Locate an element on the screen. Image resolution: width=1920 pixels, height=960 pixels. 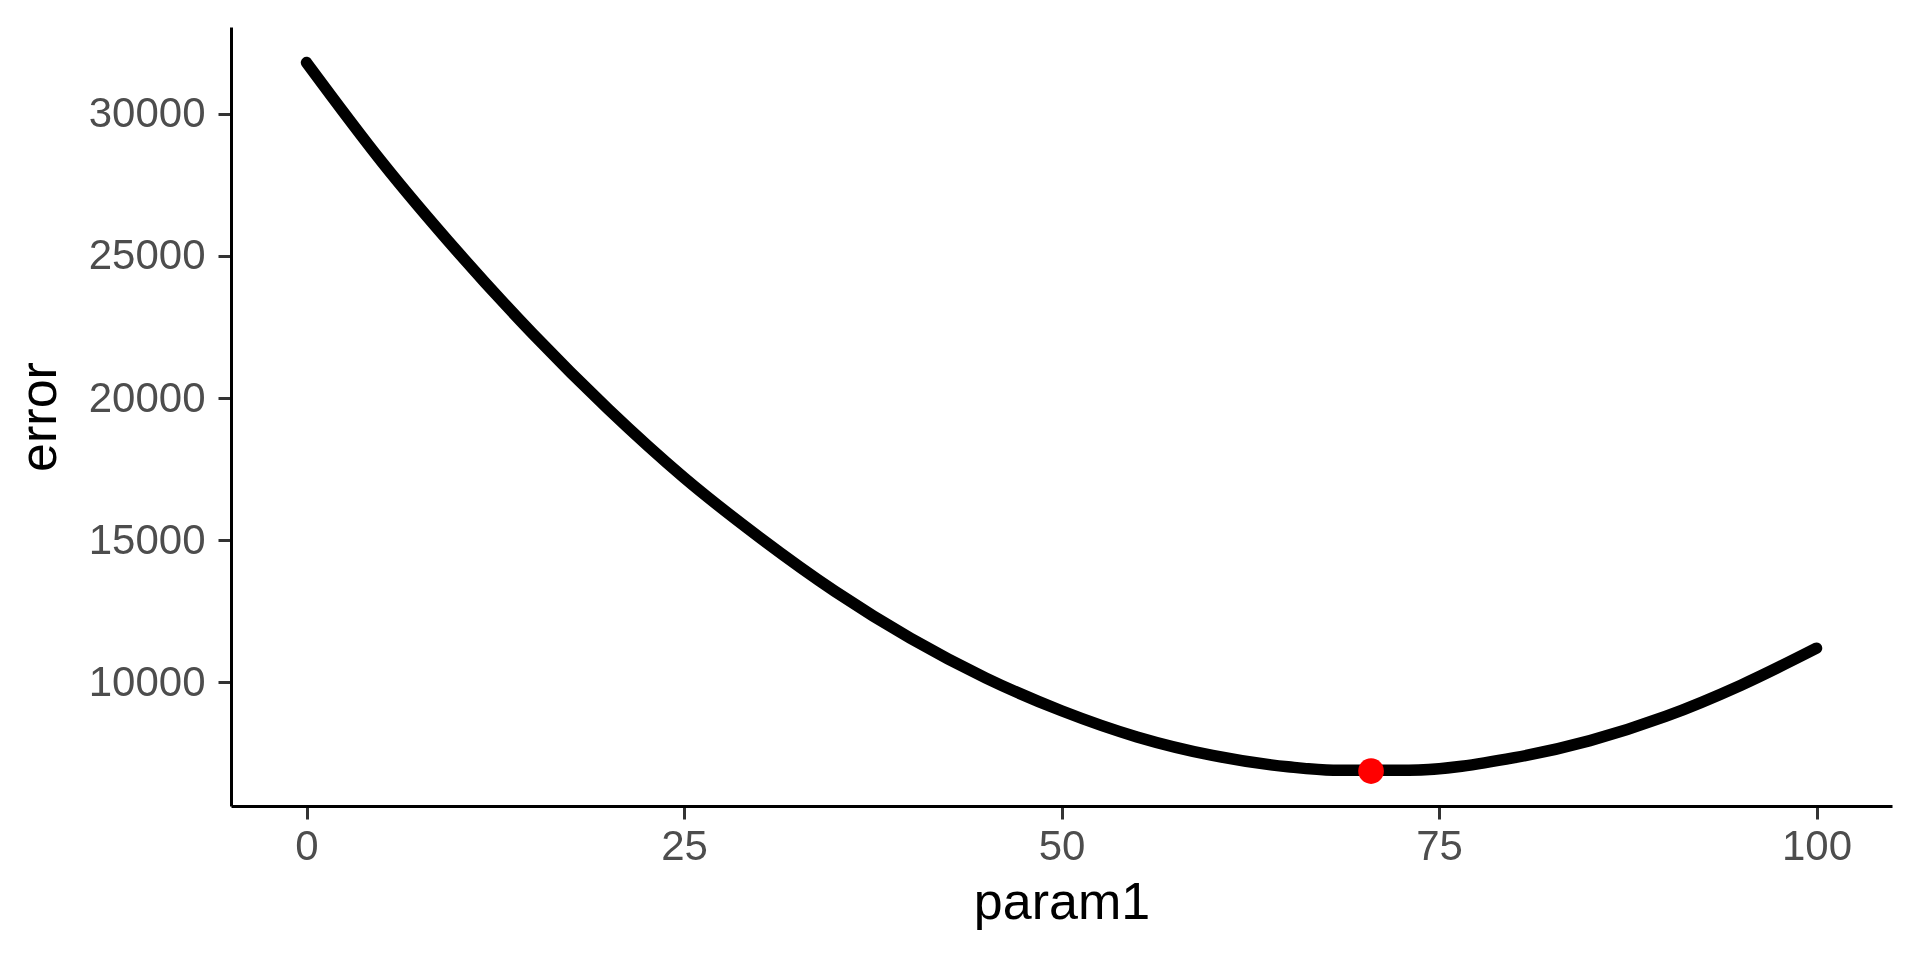
y-tick-label: 25000 is located at coordinates (147, 255).